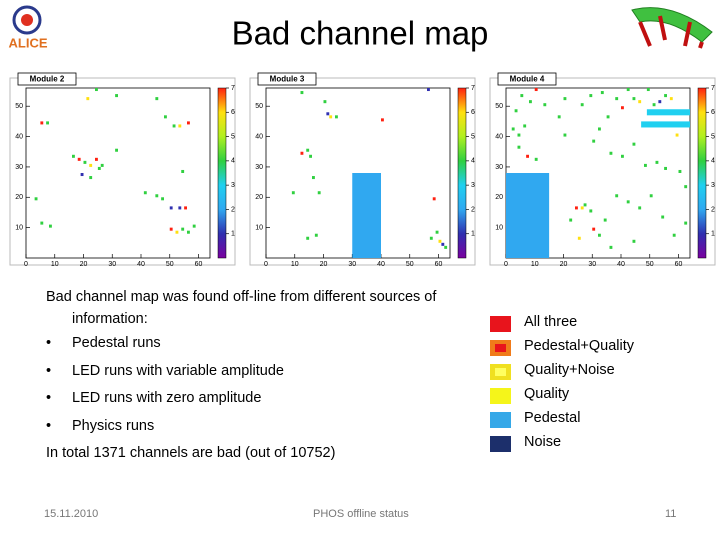  I want to click on legend-label: Quality, so click(547, 394).